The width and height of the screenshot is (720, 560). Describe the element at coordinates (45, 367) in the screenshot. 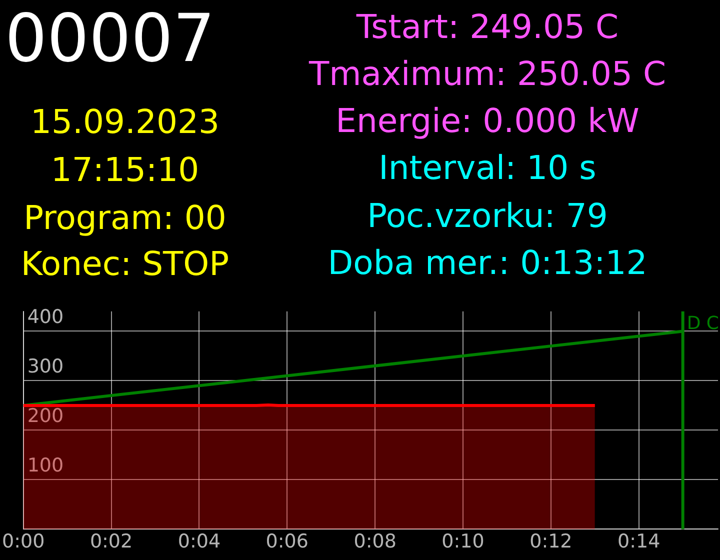

I see `y-tick-label: 300` at that location.